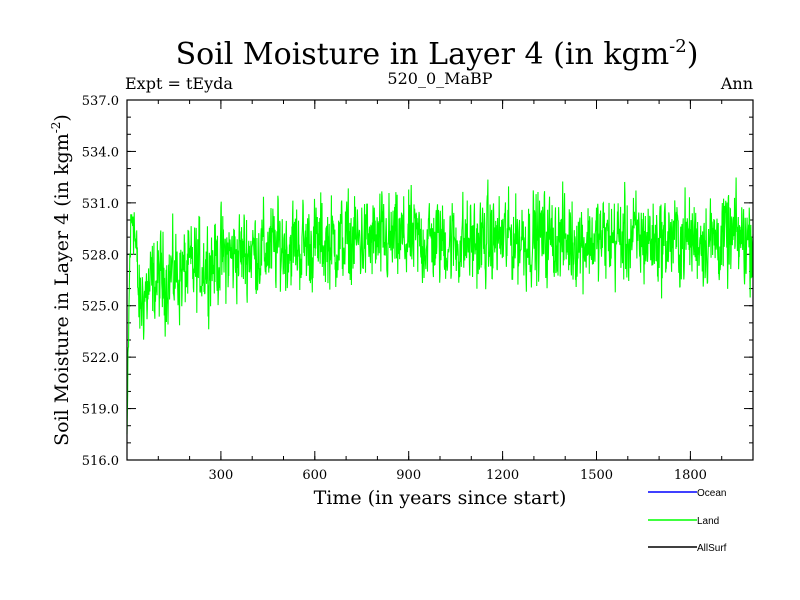 The image size is (800, 600). I want to click on legend-label-allsurf: AllSurf, so click(712, 548).